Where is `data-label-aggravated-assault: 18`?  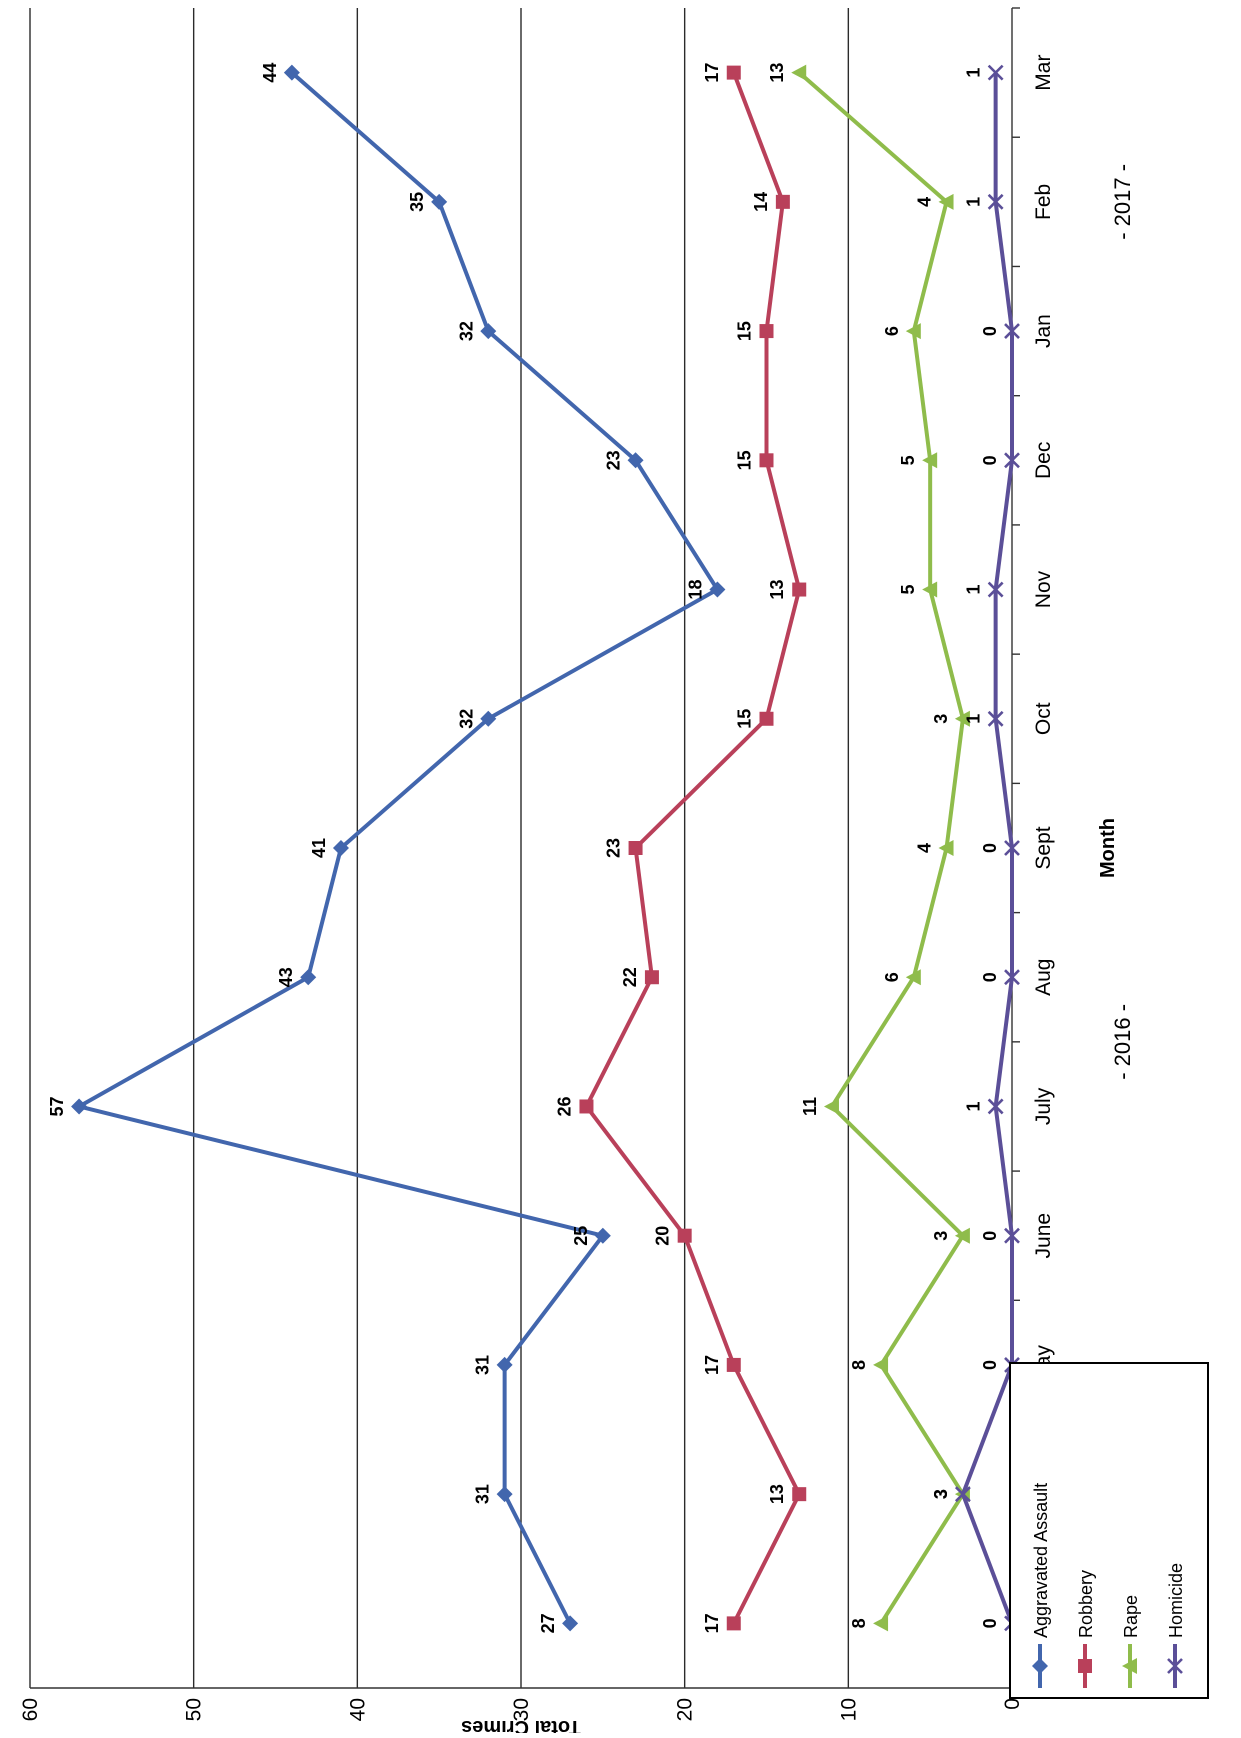 data-label-aggravated-assault: 18 is located at coordinates (695, 590).